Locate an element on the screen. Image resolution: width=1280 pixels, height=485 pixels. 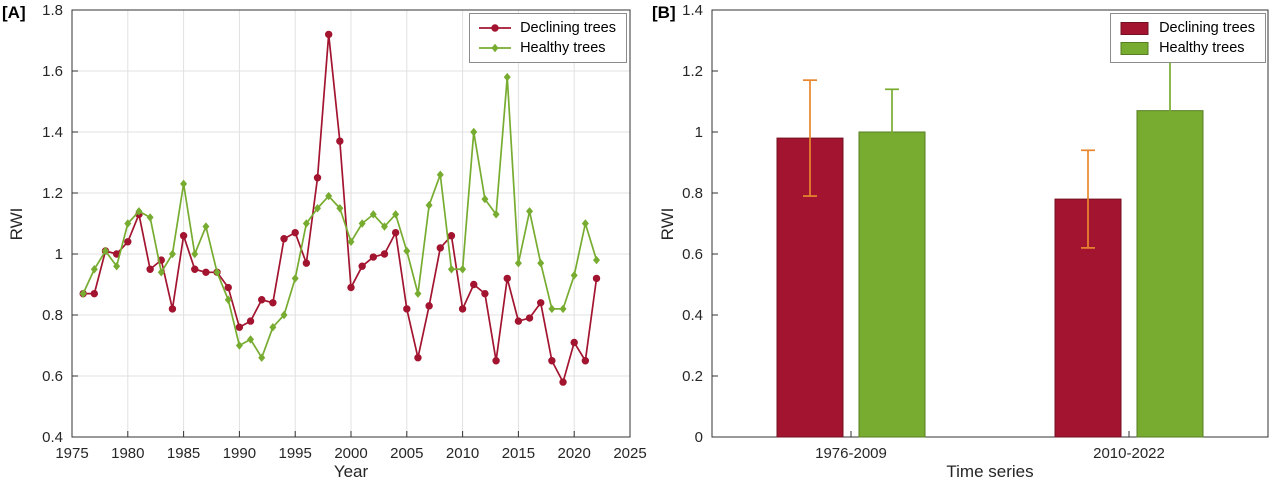
panel-a-legend: Declining trees Healthy trees is located at coordinates (548, 38).